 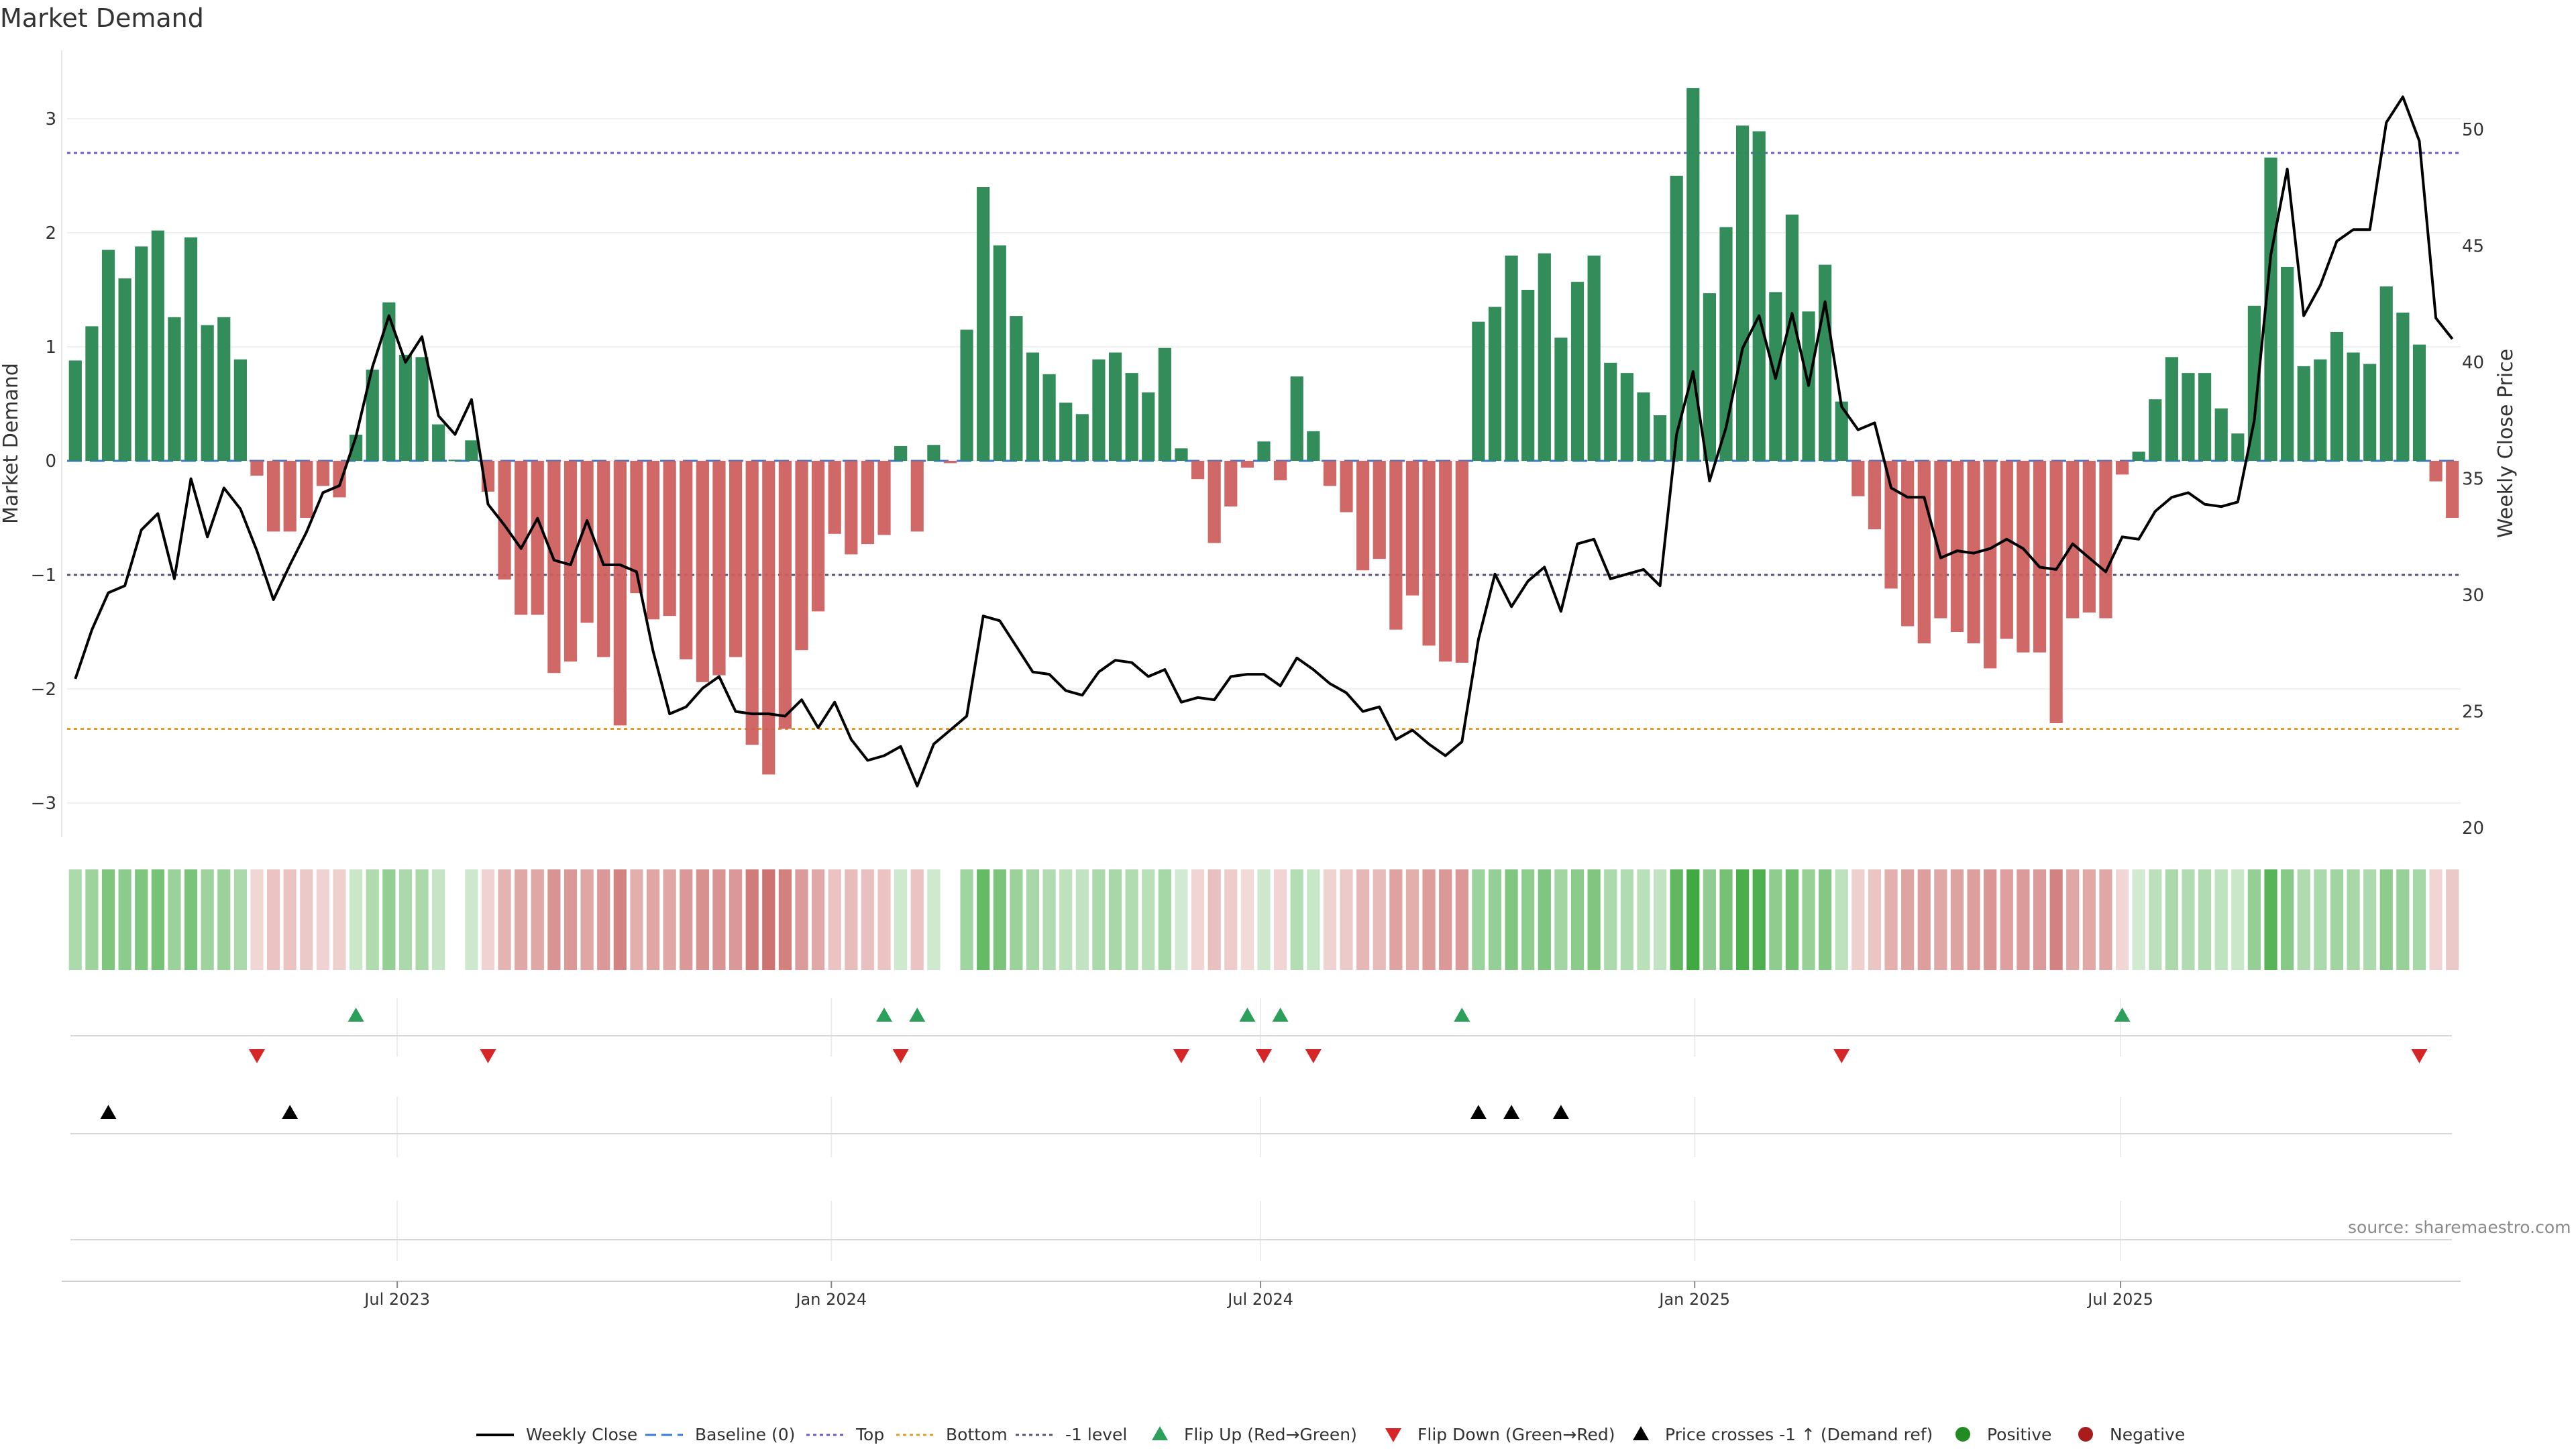 I want to click on left-axis-label: Market Demand, so click(x=11, y=443).